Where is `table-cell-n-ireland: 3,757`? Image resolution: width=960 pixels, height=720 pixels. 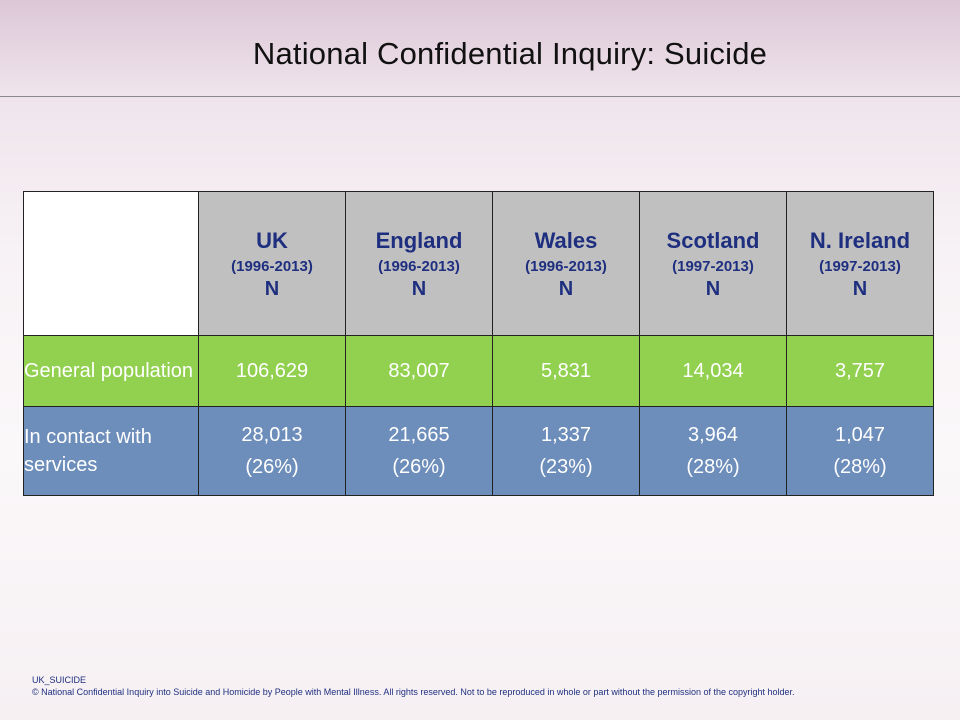 table-cell-n-ireland: 3,757 is located at coordinates (860, 371).